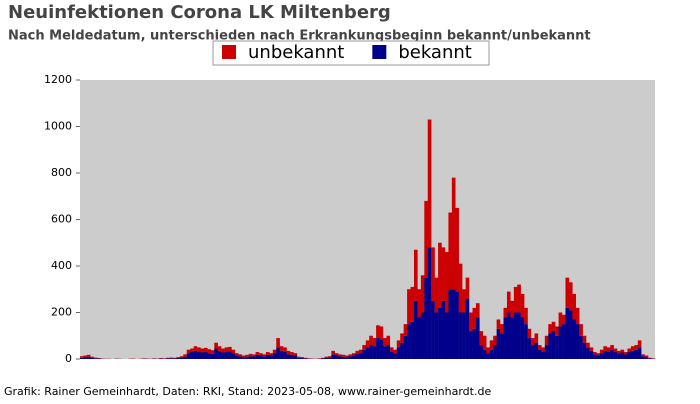 This screenshot has width=700, height=404. What do you see at coordinates (229, 52) in the screenshot?
I see `legend-swatch` at bounding box center [229, 52].